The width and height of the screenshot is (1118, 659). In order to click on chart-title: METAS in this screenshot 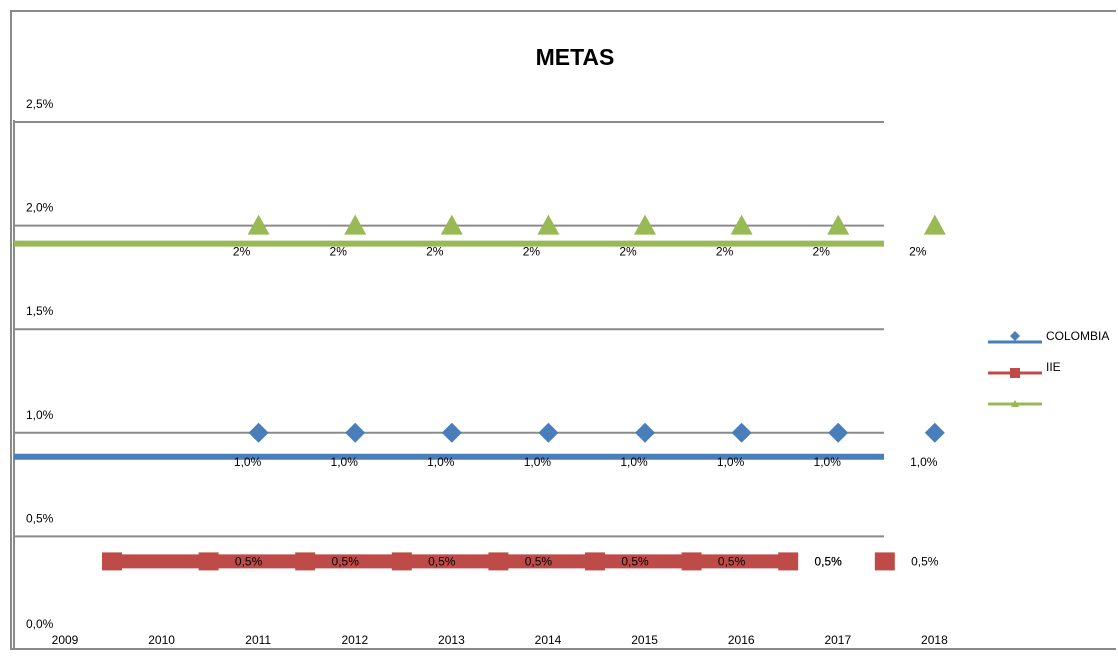, I will do `click(575, 57)`.